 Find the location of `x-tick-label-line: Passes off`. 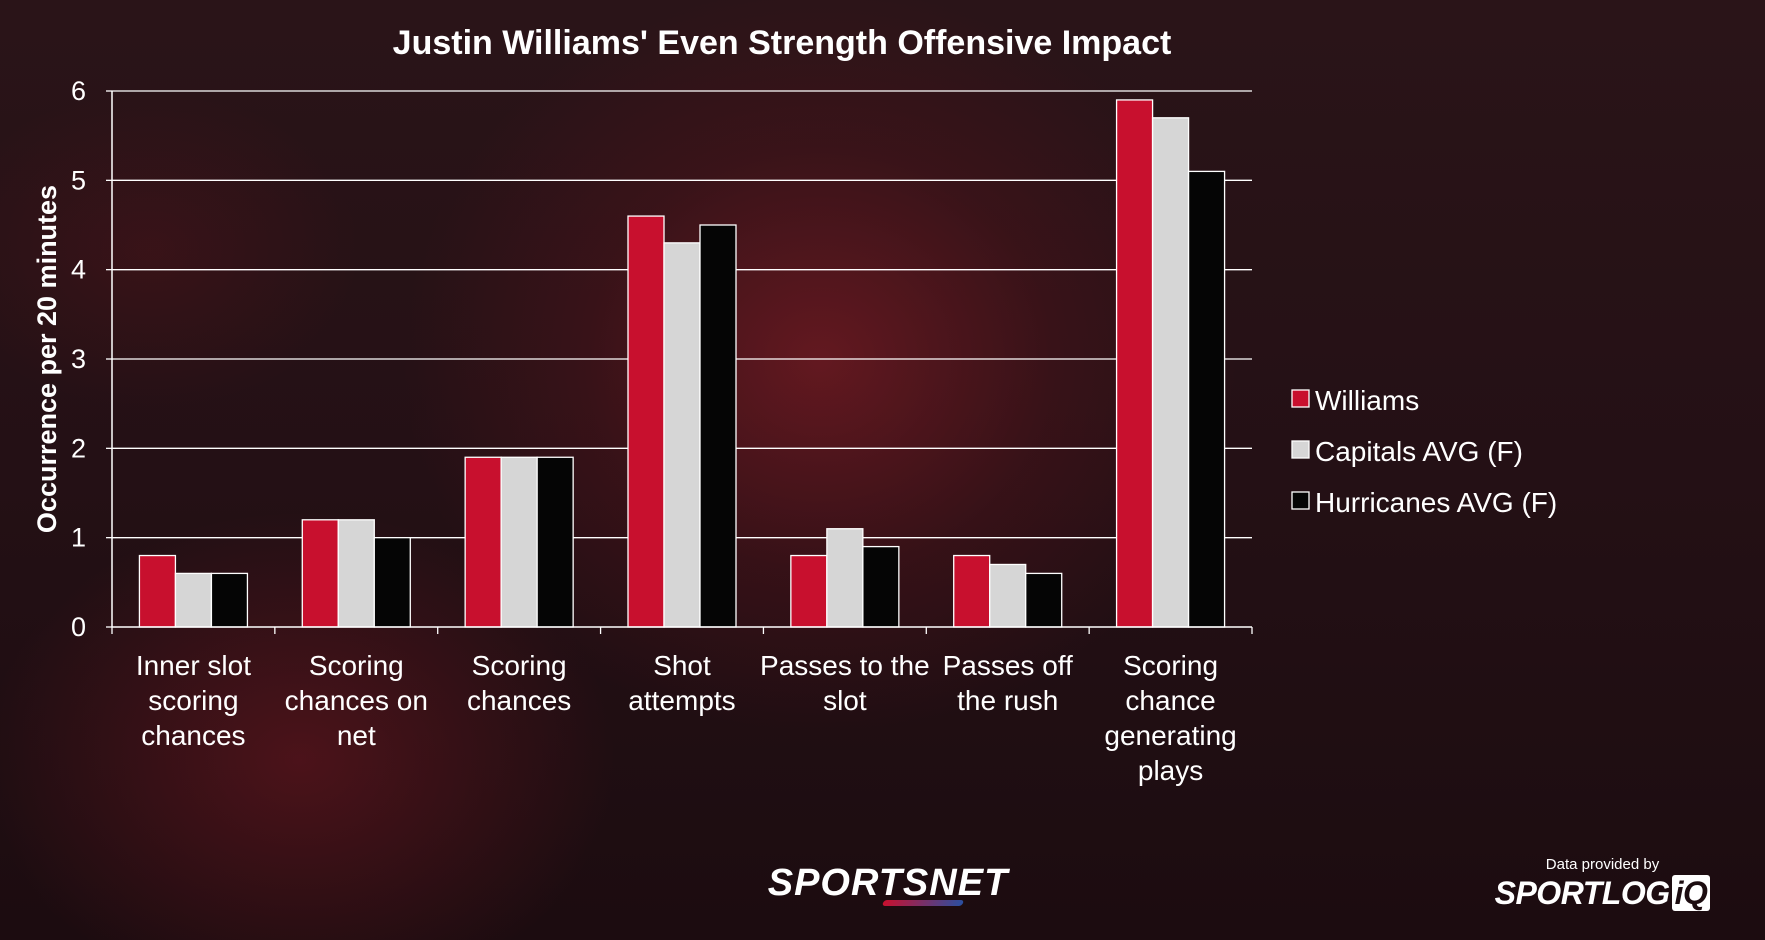

x-tick-label-line: Passes off is located at coordinates (1008, 665).